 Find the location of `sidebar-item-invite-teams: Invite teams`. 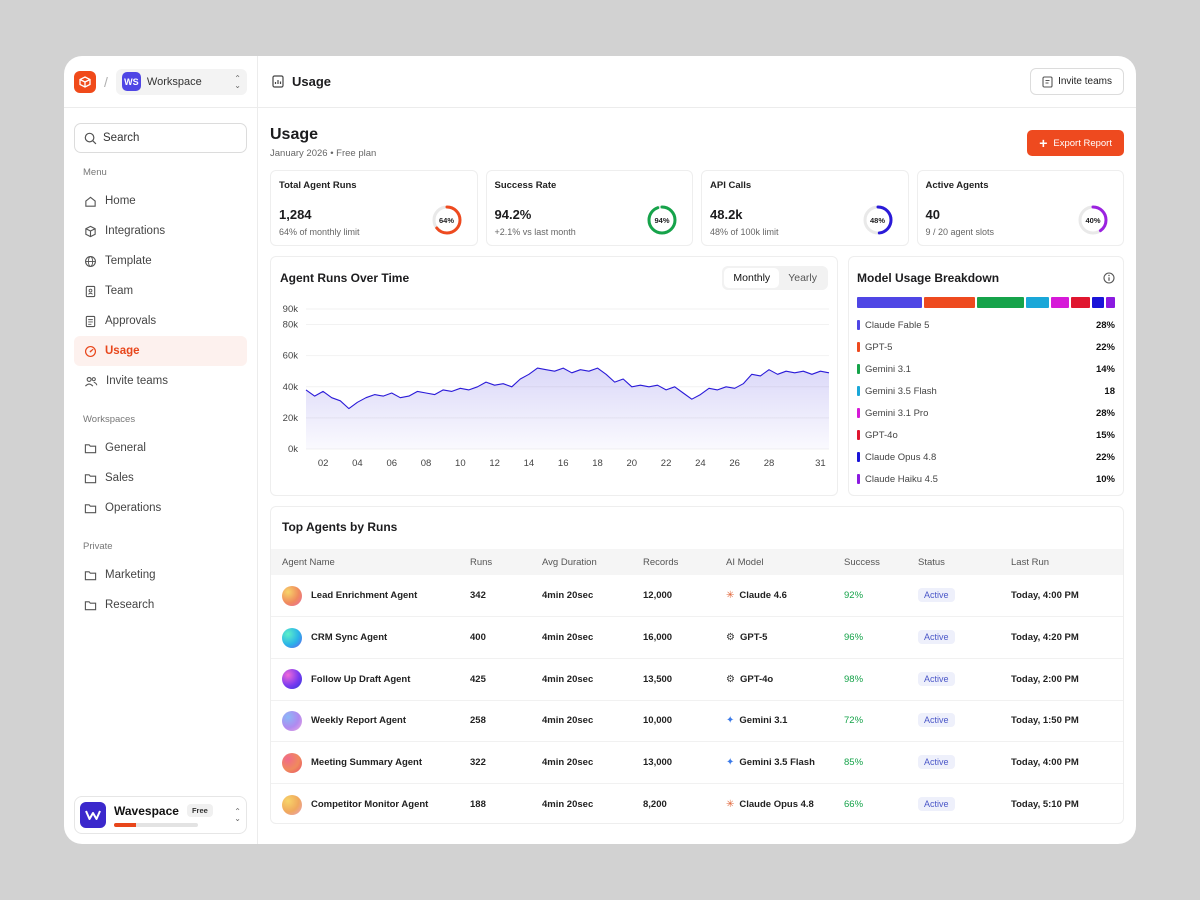

sidebar-item-invite-teams: Invite teams is located at coordinates (160, 381).